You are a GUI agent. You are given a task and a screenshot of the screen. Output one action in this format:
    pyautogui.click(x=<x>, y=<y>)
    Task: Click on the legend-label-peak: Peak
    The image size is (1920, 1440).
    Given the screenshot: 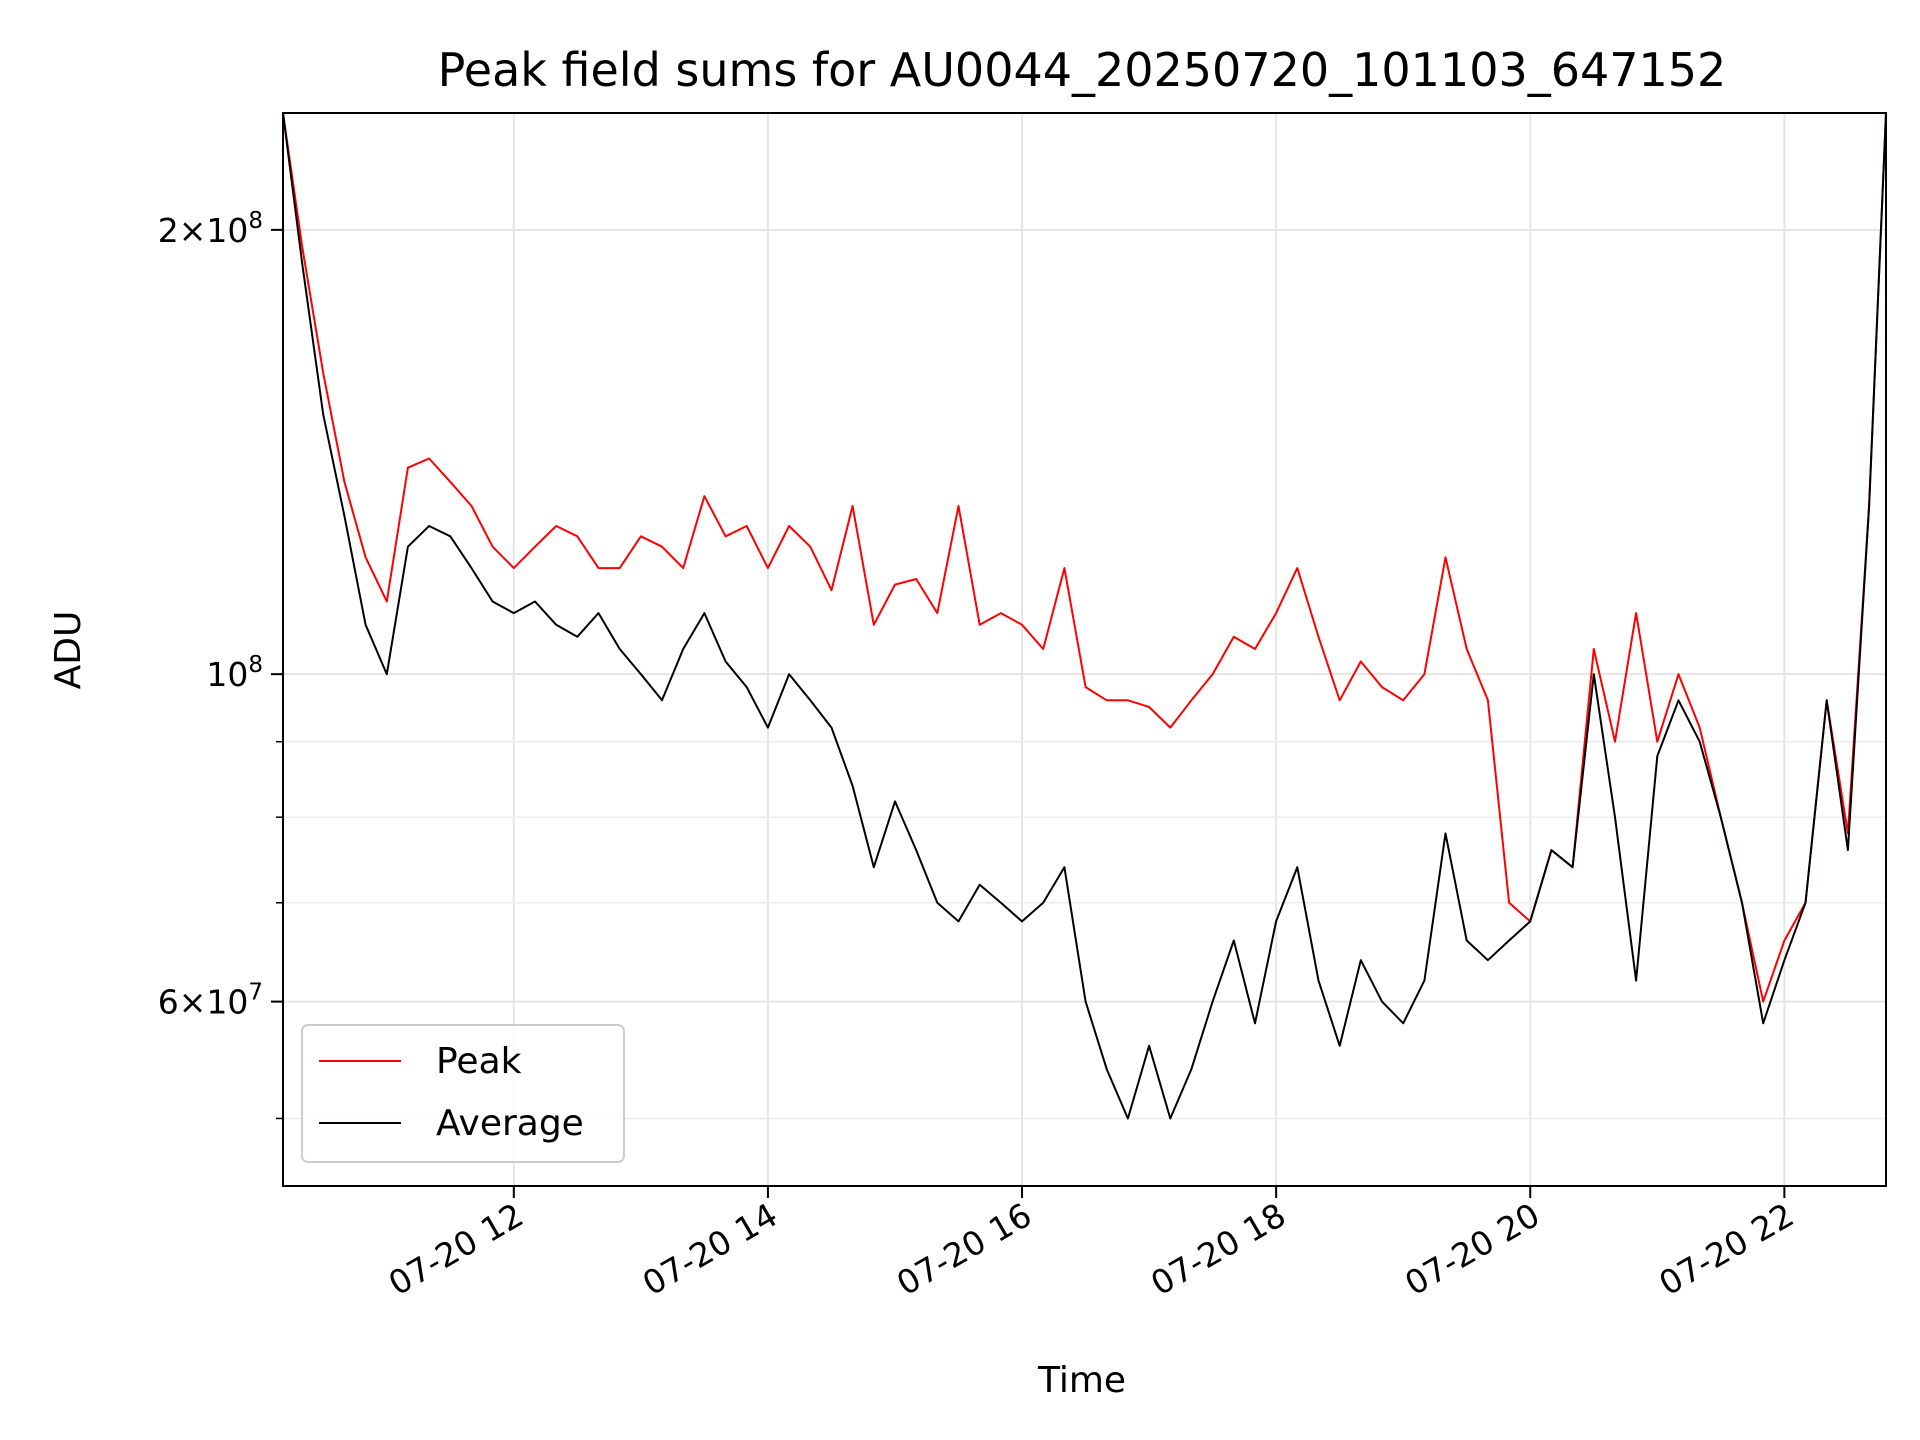 What is the action you would take?
    pyautogui.click(x=479, y=1061)
    